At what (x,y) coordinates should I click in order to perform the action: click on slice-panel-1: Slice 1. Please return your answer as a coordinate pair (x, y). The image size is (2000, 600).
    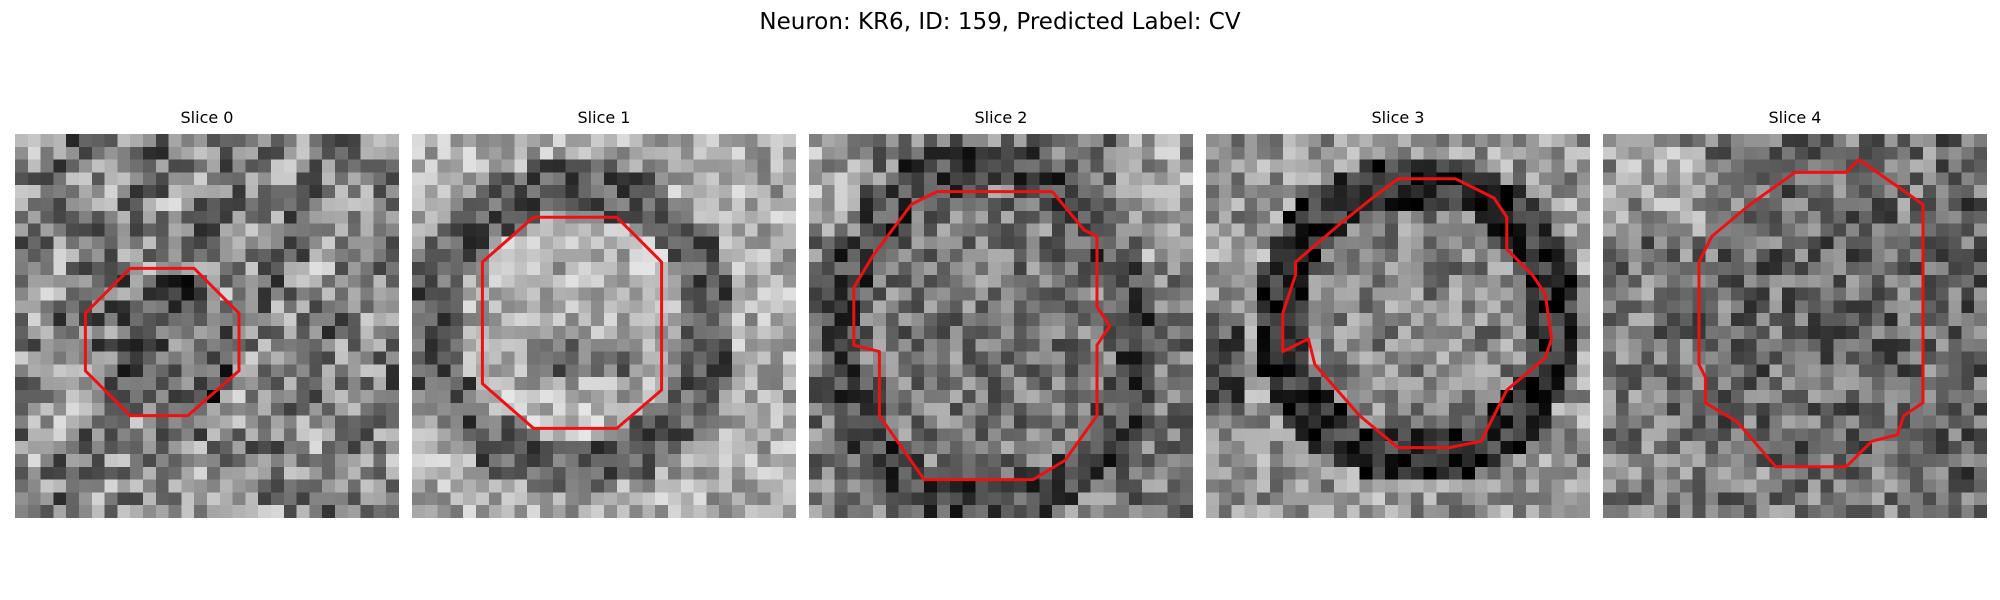
    Looking at the image, I should click on (604, 313).